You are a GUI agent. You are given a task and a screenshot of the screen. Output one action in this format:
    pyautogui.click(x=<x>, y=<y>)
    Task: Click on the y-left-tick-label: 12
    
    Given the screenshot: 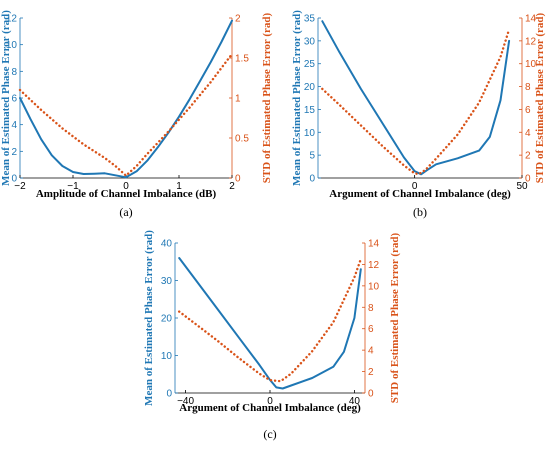 What is the action you would take?
    pyautogui.click(x=12, y=19)
    